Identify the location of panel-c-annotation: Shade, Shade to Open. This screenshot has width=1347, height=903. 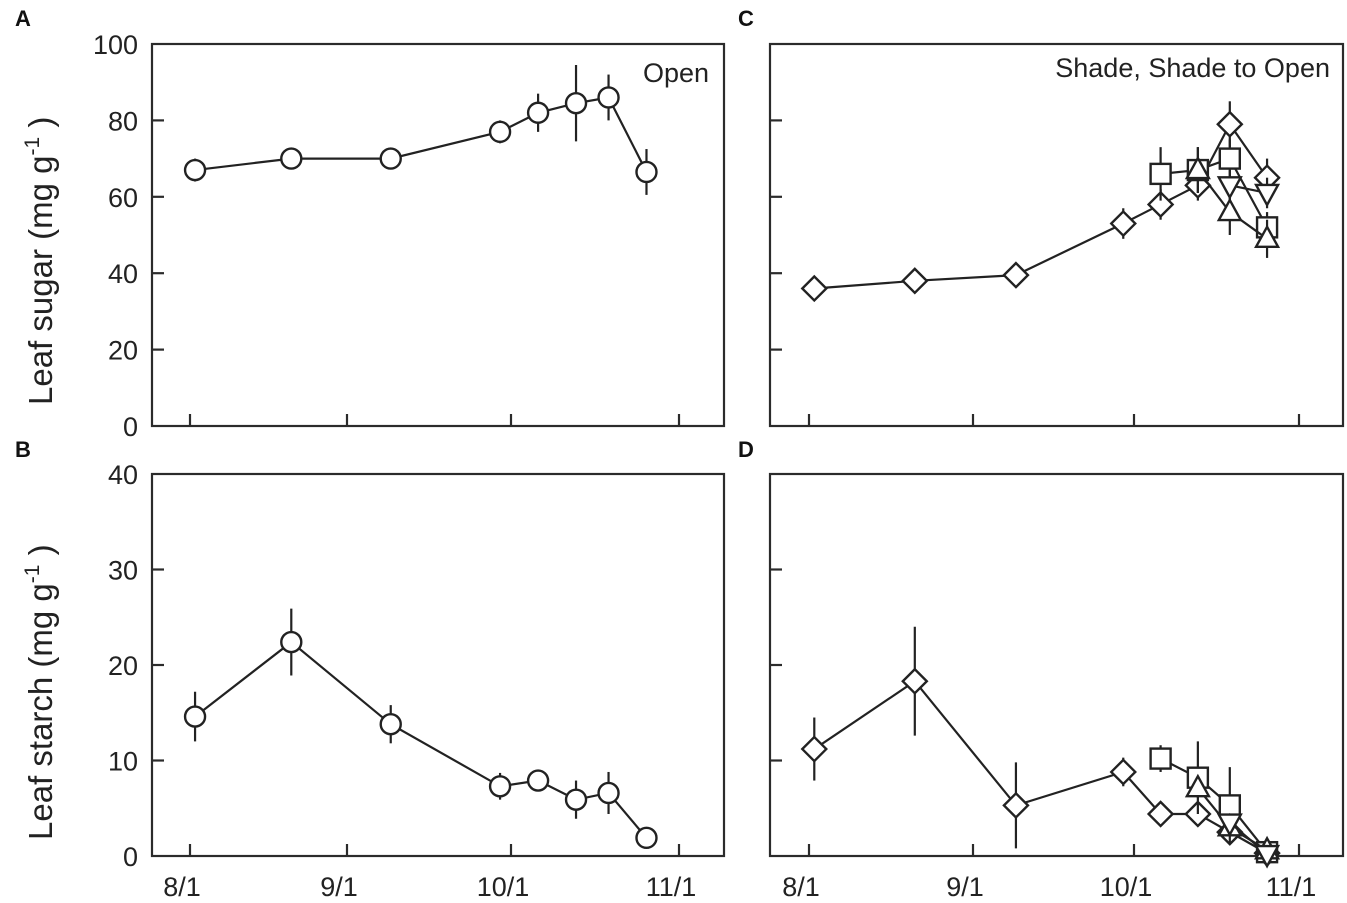
(1192, 68).